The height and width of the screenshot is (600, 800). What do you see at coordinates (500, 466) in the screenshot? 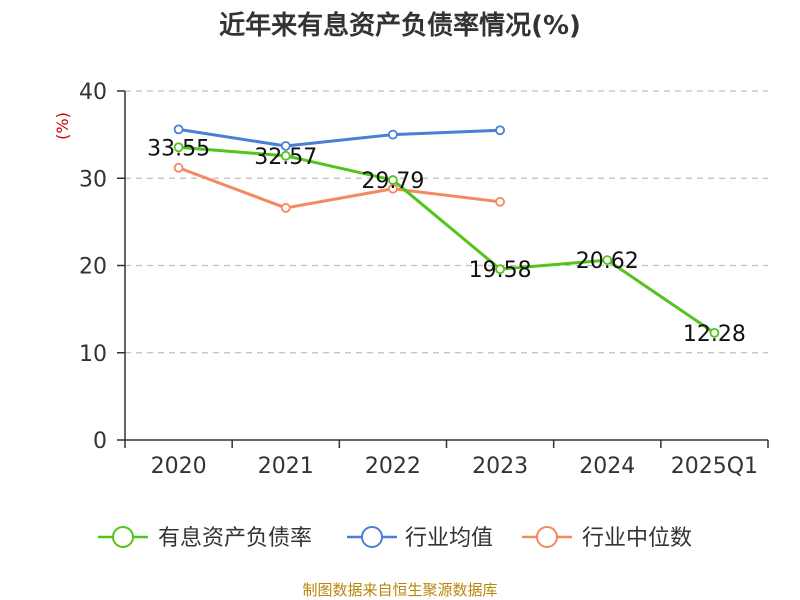
I see `x-tick-label: 2023` at bounding box center [500, 466].